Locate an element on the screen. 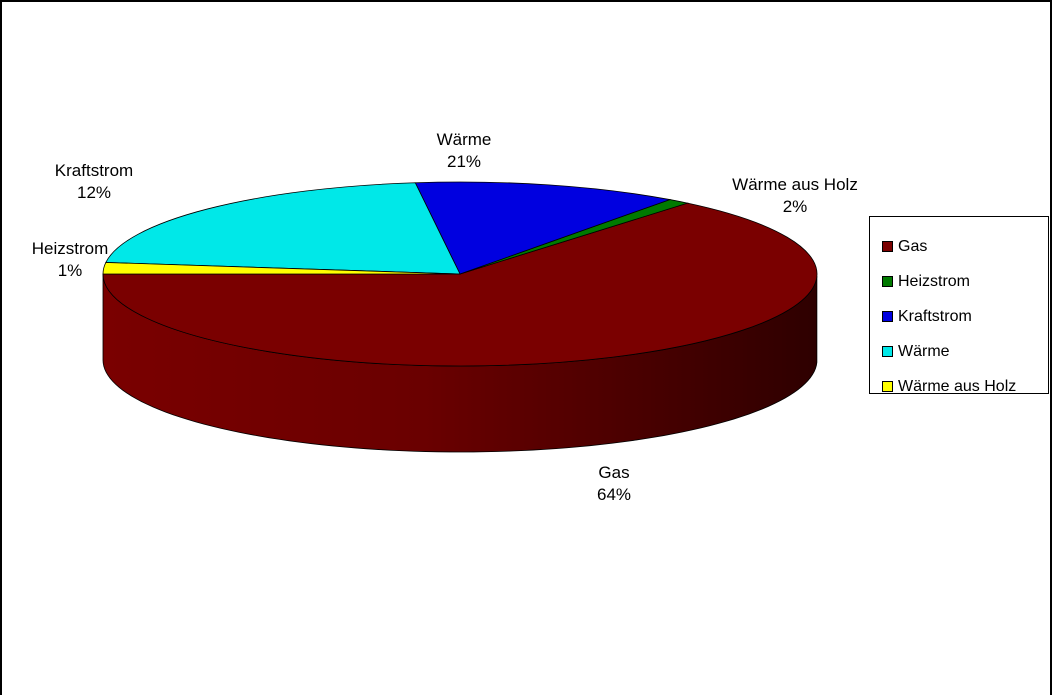 The width and height of the screenshot is (1052, 697). legend-label-w-rme: Wärme is located at coordinates (924, 351).